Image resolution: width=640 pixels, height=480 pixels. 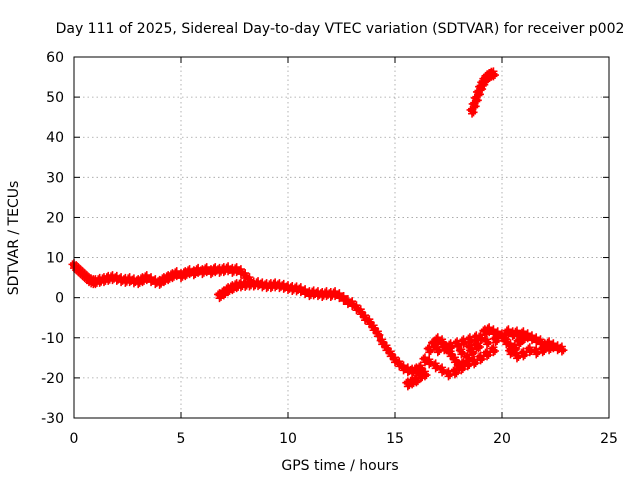 I want to click on x-axis-label: GPS time / hours, so click(x=339, y=466).